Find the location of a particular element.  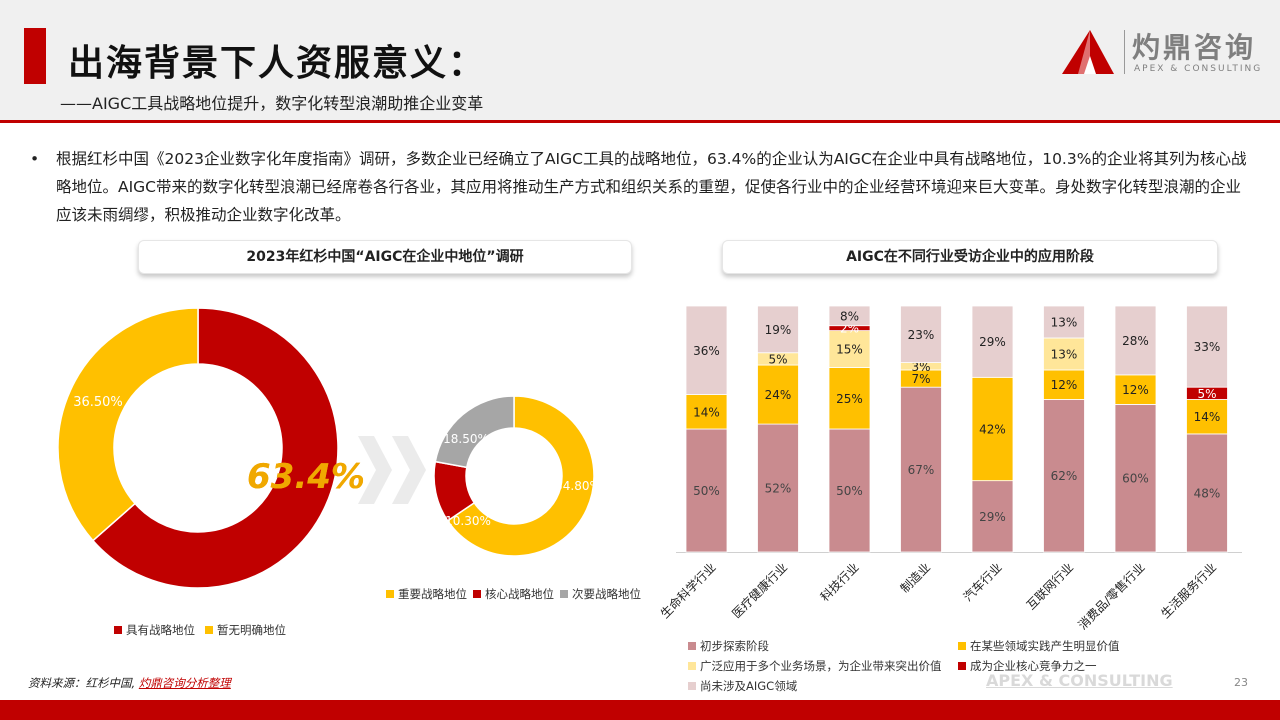

highlight-percent-label: 63.4% is located at coordinates (306, 477).